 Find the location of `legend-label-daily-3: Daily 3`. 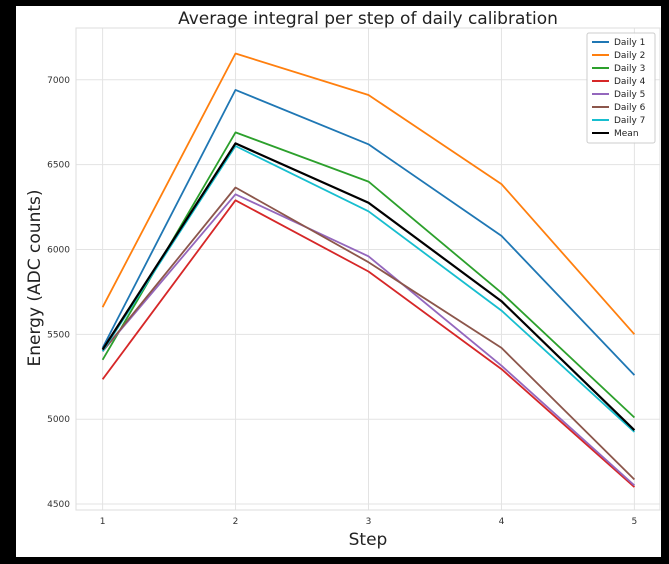

legend-label-daily-3: Daily 3 is located at coordinates (629, 69).